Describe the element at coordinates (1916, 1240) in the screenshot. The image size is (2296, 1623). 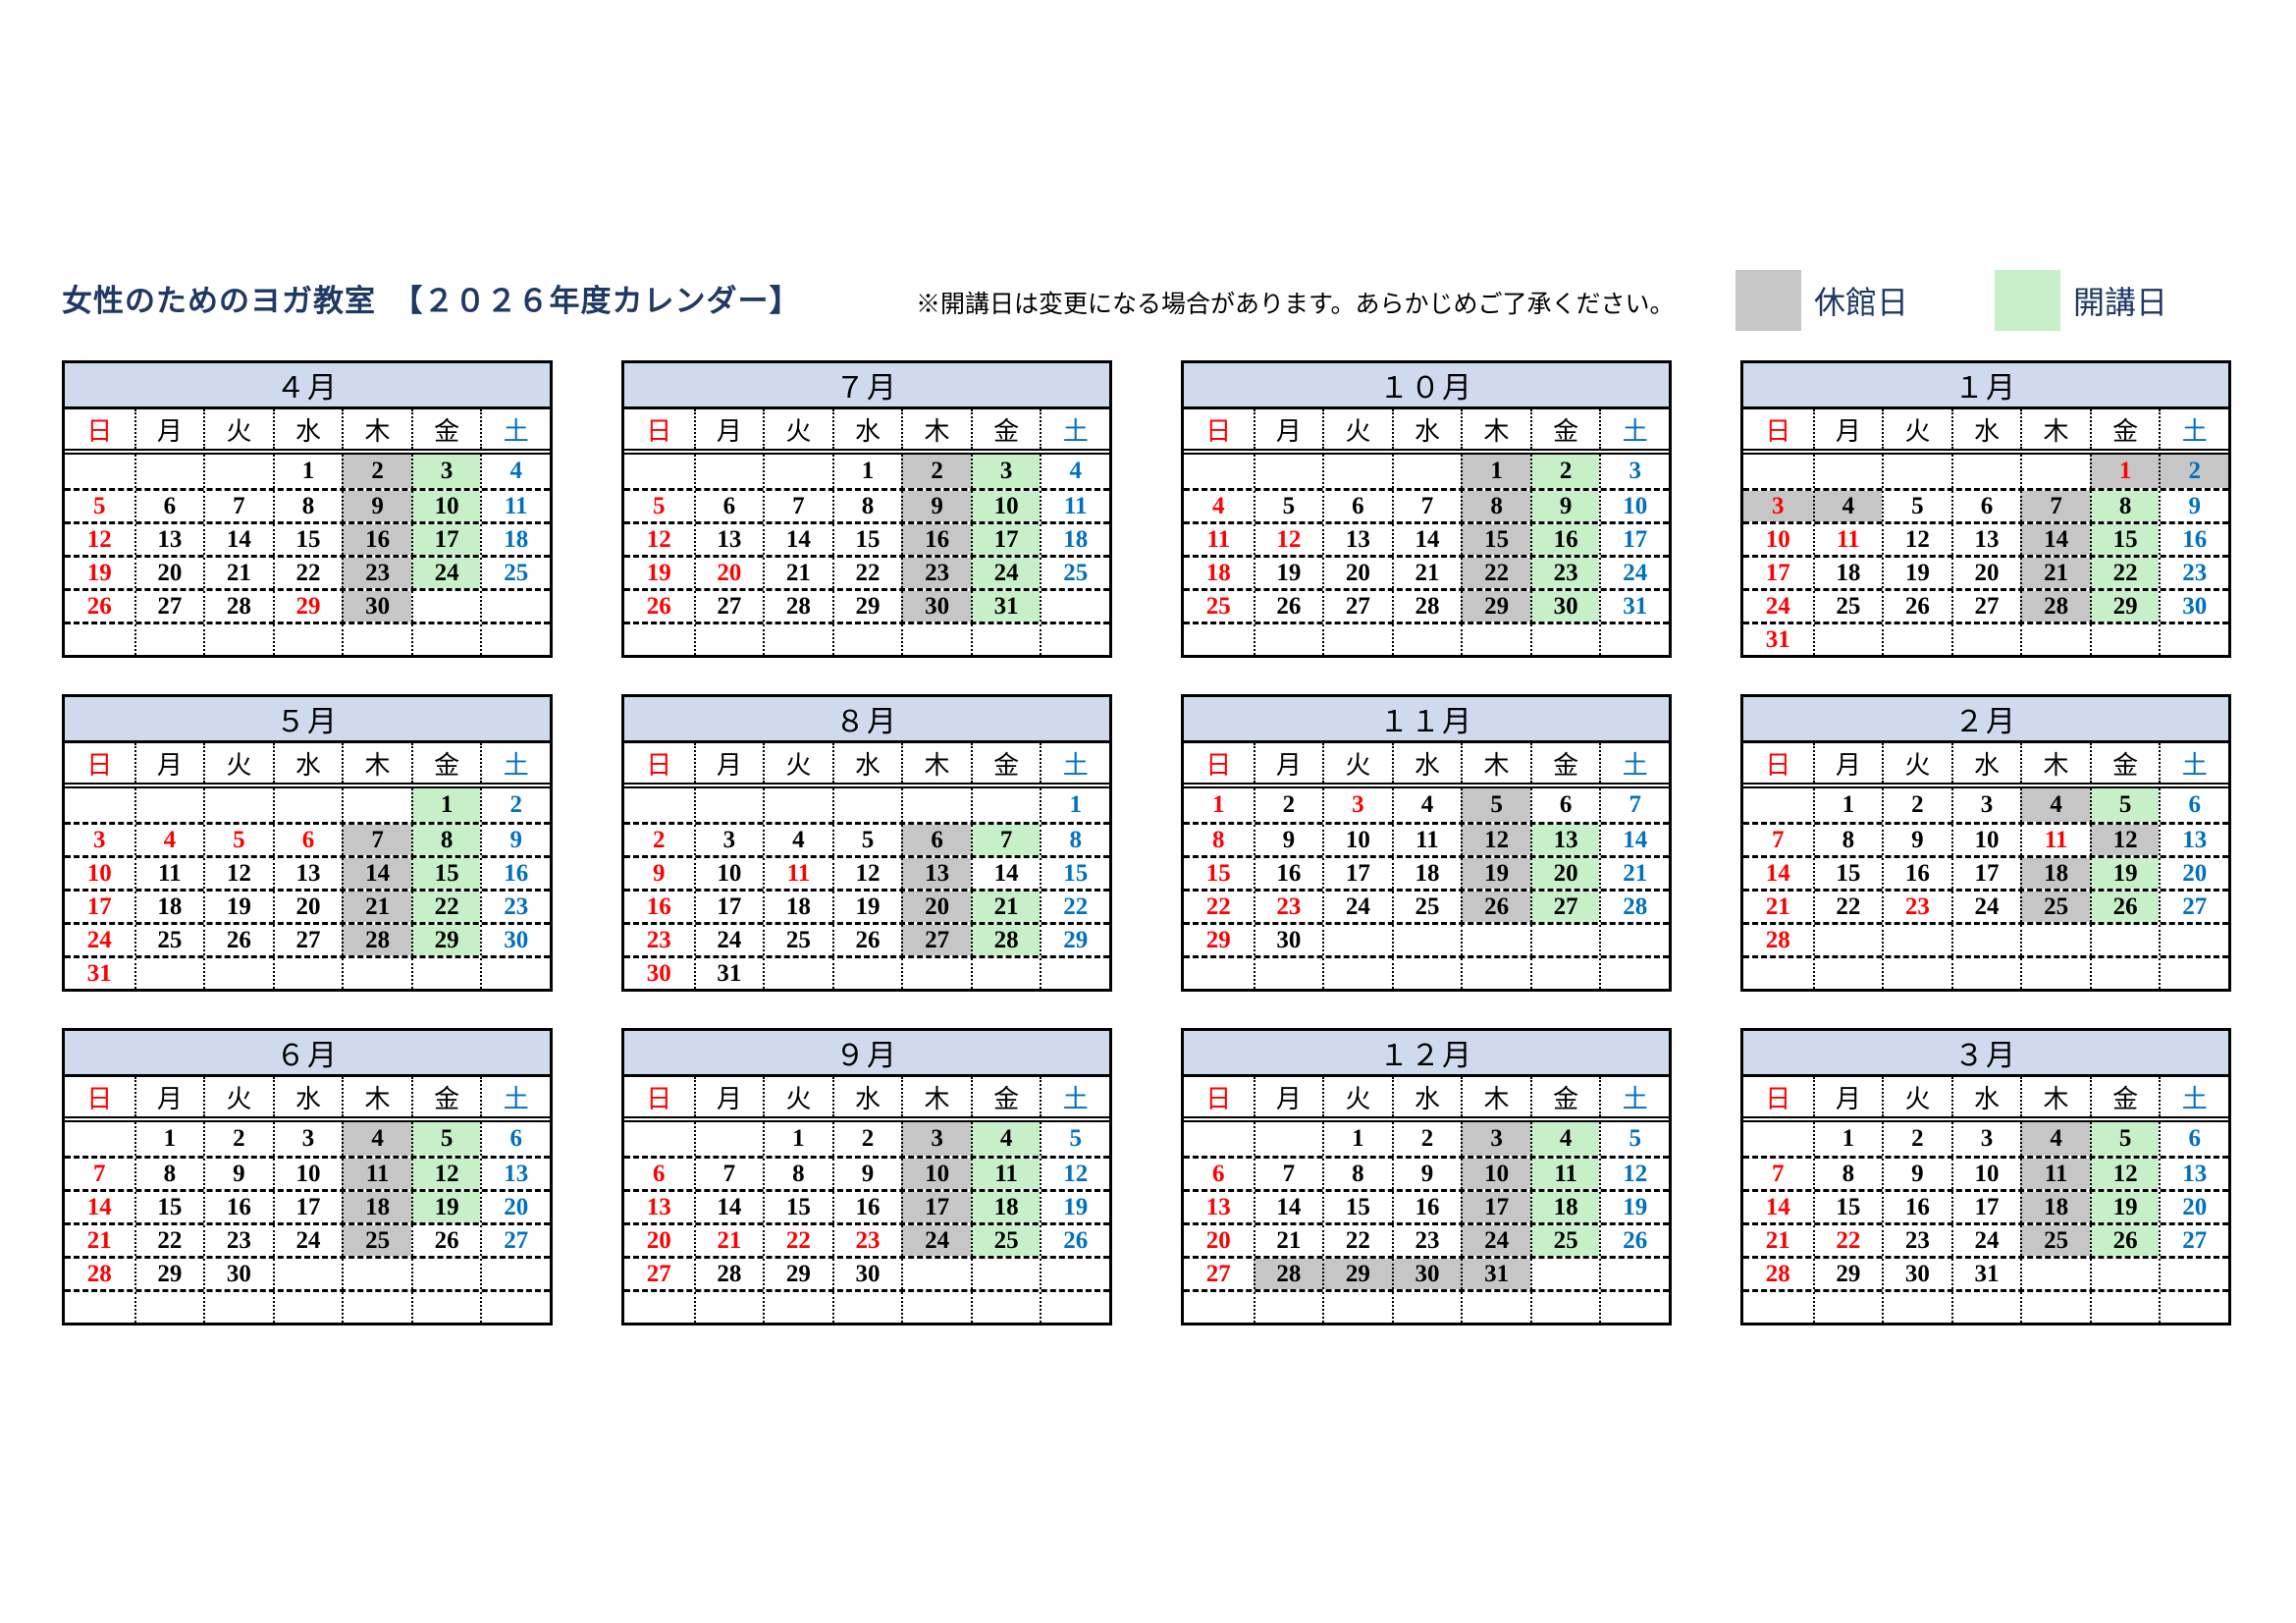
I see `day-cell: 23` at that location.